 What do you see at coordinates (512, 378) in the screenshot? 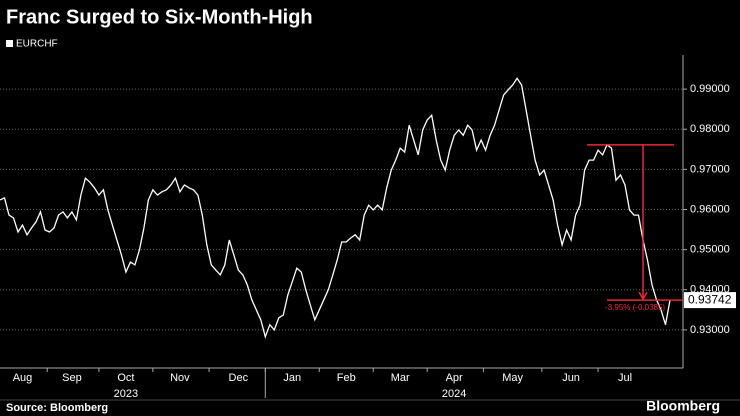
I see `x-tick-label: May` at bounding box center [512, 378].